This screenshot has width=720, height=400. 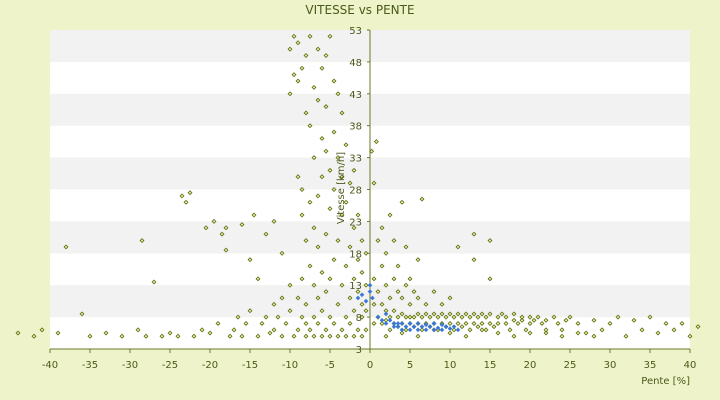 I want to click on y-tick-label: 33, so click(x=355, y=159).